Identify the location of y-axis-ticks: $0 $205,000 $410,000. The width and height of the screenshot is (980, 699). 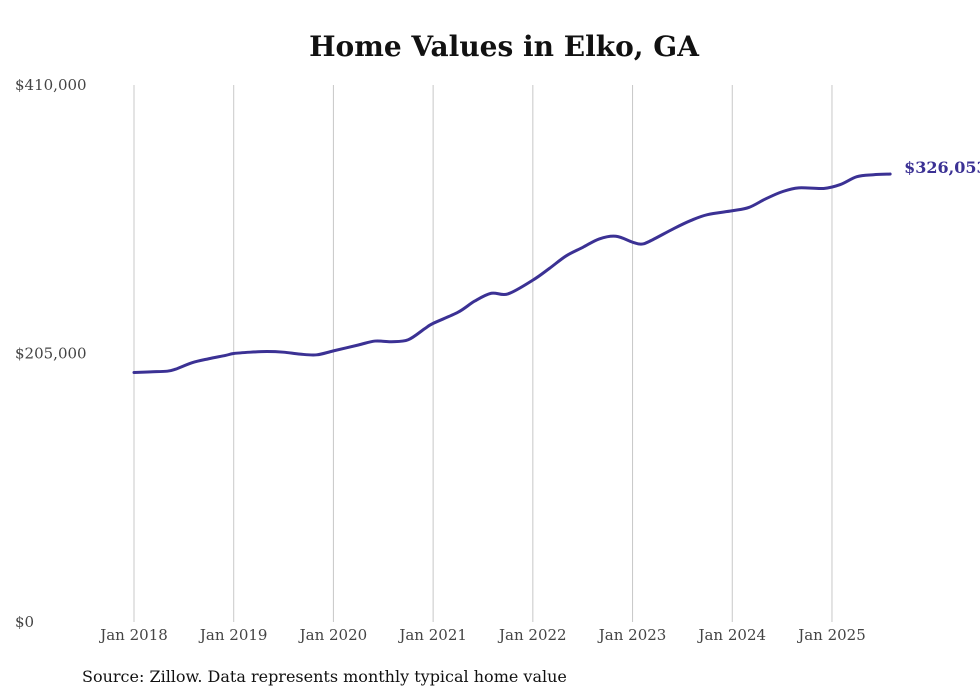
(51, 353).